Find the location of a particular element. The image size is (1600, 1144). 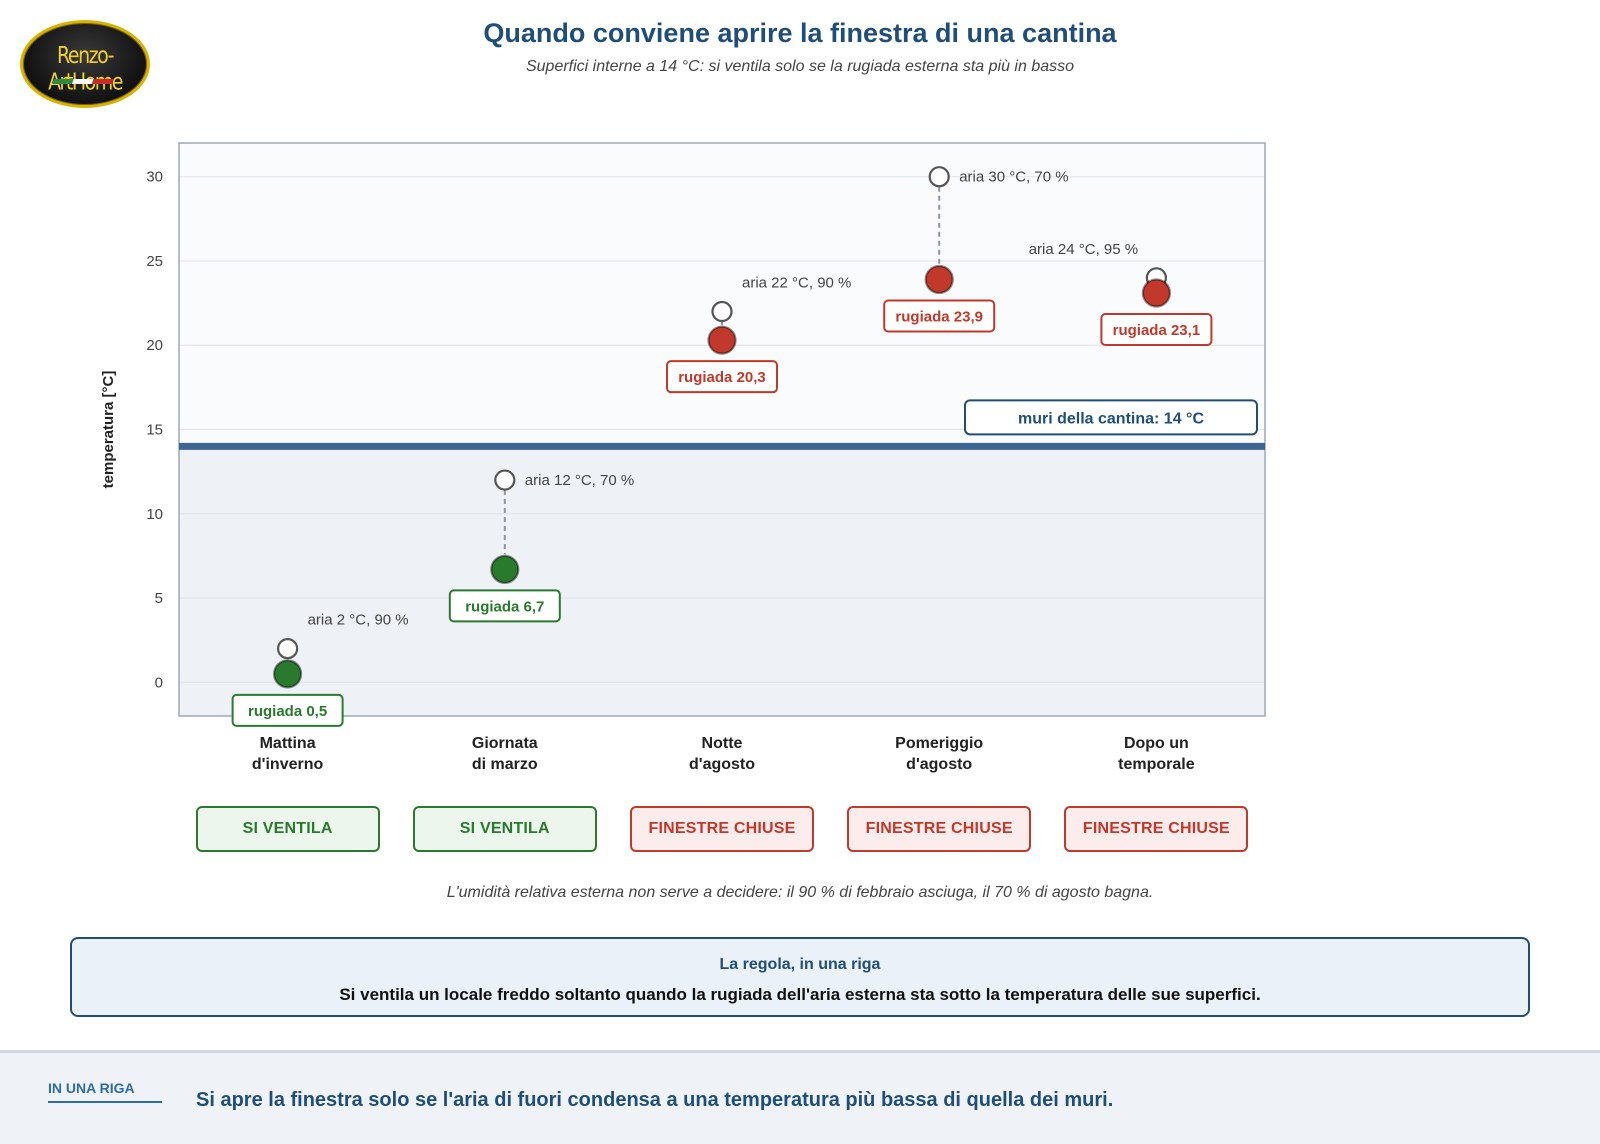

brand-logo: Renzo-ArtHome is located at coordinates (85, 64).